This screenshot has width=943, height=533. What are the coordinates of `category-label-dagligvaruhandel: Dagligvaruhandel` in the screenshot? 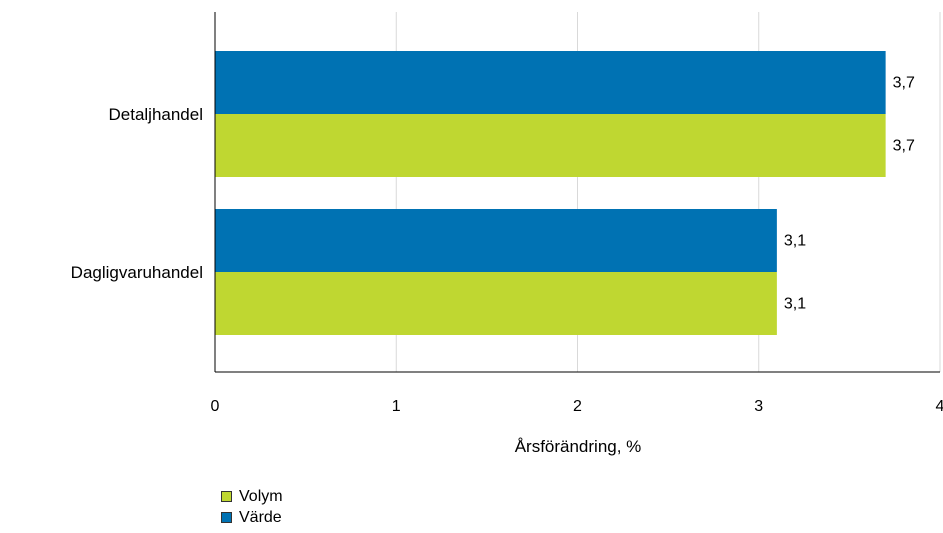 It's located at (137, 272).